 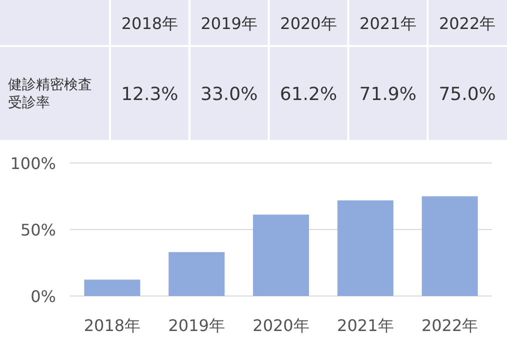 What do you see at coordinates (38, 230) in the screenshot?
I see `y-tick-label: 50%` at bounding box center [38, 230].